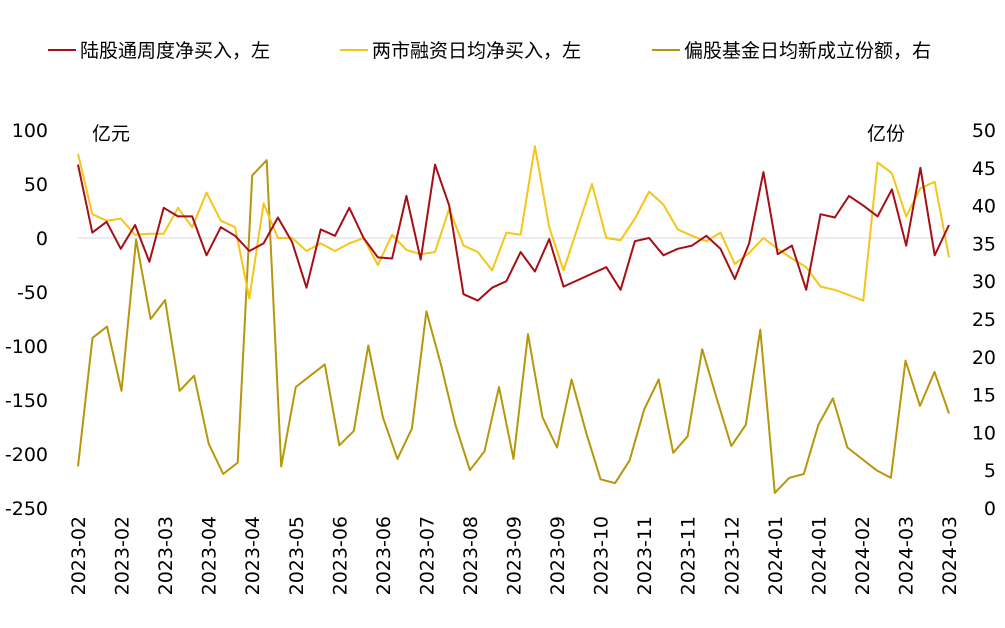 The height and width of the screenshot is (628, 1005). What do you see at coordinates (111, 134) in the screenshot?
I see `left-axis-unit: 亿元` at bounding box center [111, 134].